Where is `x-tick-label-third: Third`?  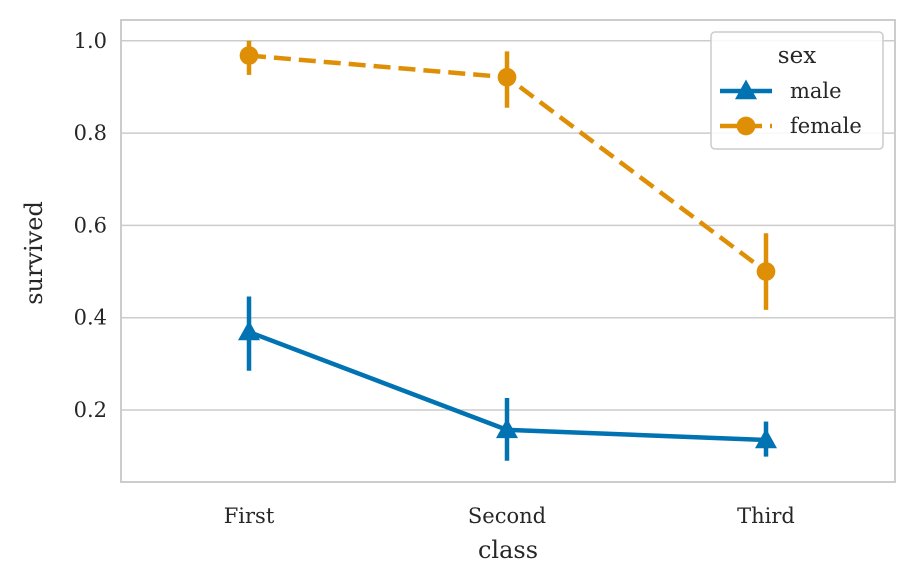
x-tick-label-third: Third is located at coordinates (766, 516).